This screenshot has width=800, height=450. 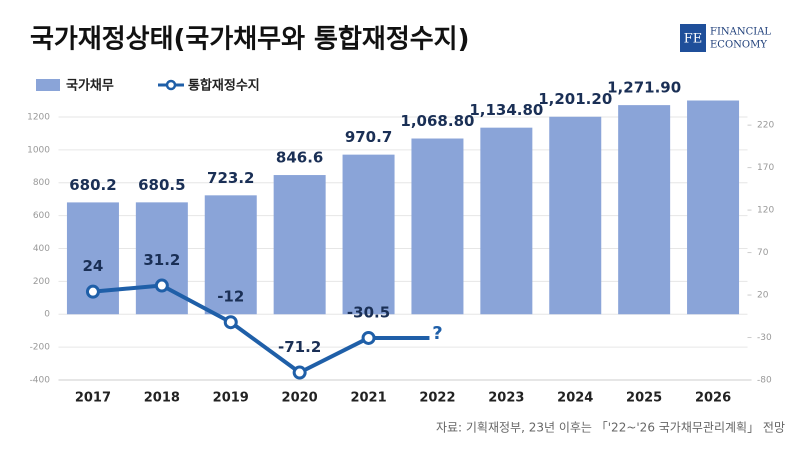 I want to click on x-tick-label: 2025, so click(x=644, y=398).